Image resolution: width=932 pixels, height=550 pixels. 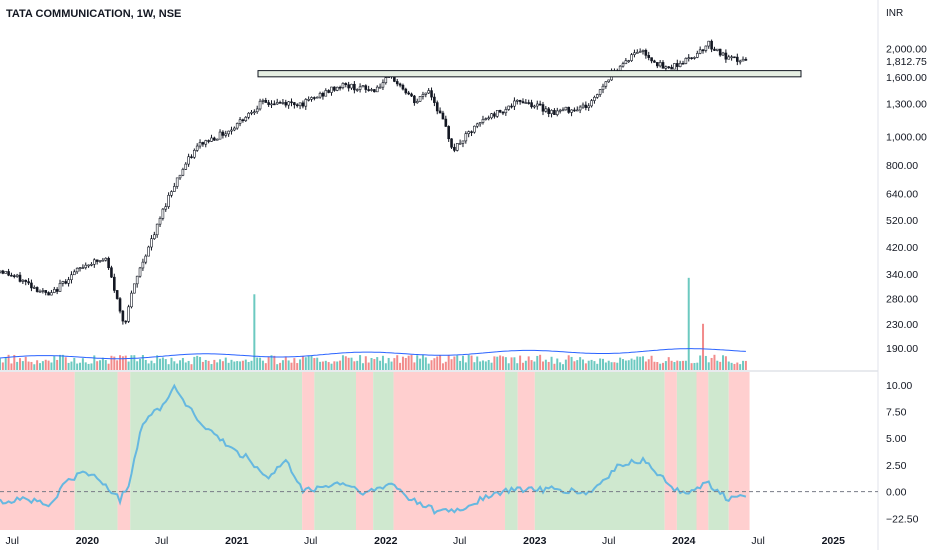 I want to click on x-tick-label: 2025, so click(x=834, y=541).